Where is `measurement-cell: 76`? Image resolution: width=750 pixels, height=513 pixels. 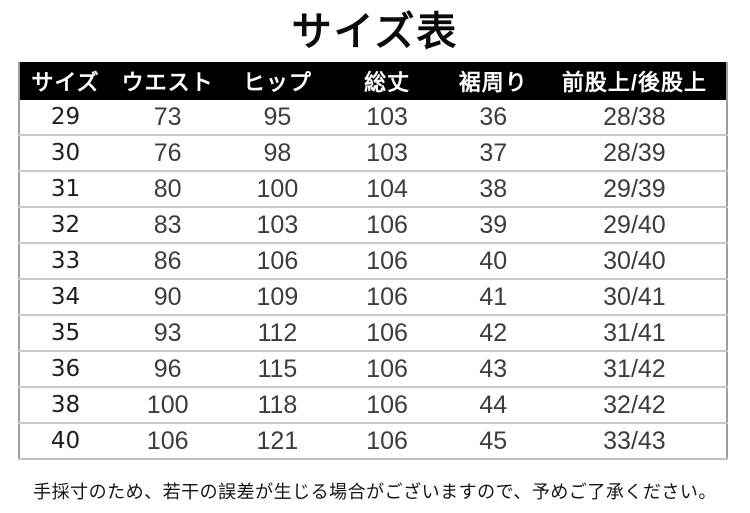
measurement-cell: 76 is located at coordinates (168, 153).